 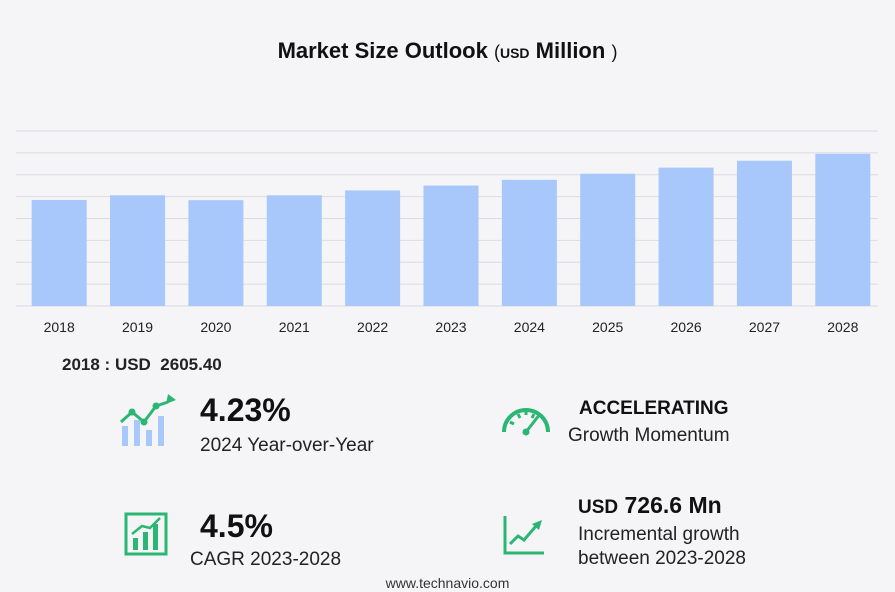 What do you see at coordinates (138, 250) in the screenshot?
I see `bar-2019` at bounding box center [138, 250].